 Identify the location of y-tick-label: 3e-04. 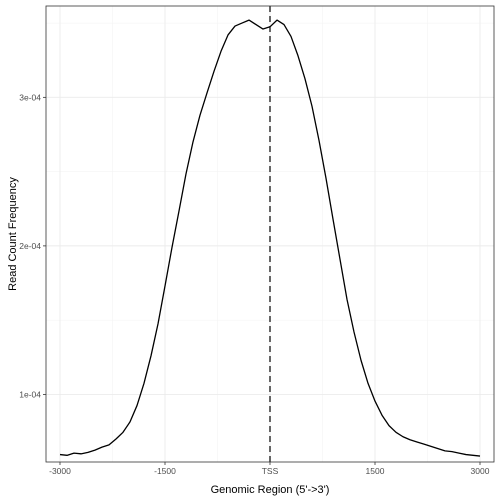
(30, 97).